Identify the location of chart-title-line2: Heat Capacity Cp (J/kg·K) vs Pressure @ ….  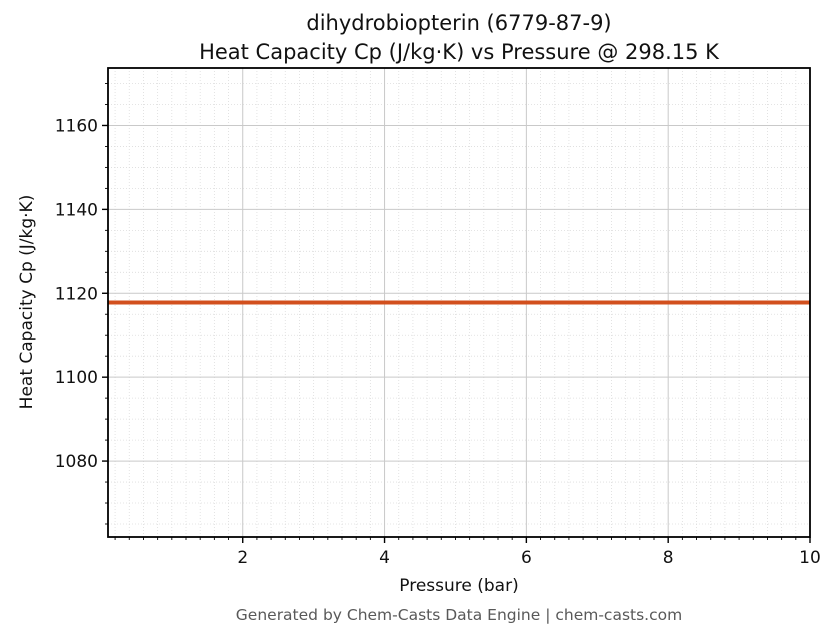
(459, 52).